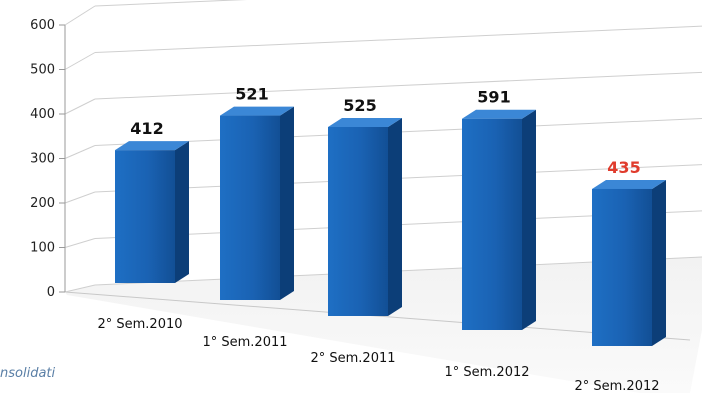  Describe the element at coordinates (42, 70) in the screenshot. I see `y-tick-label: 500` at that location.